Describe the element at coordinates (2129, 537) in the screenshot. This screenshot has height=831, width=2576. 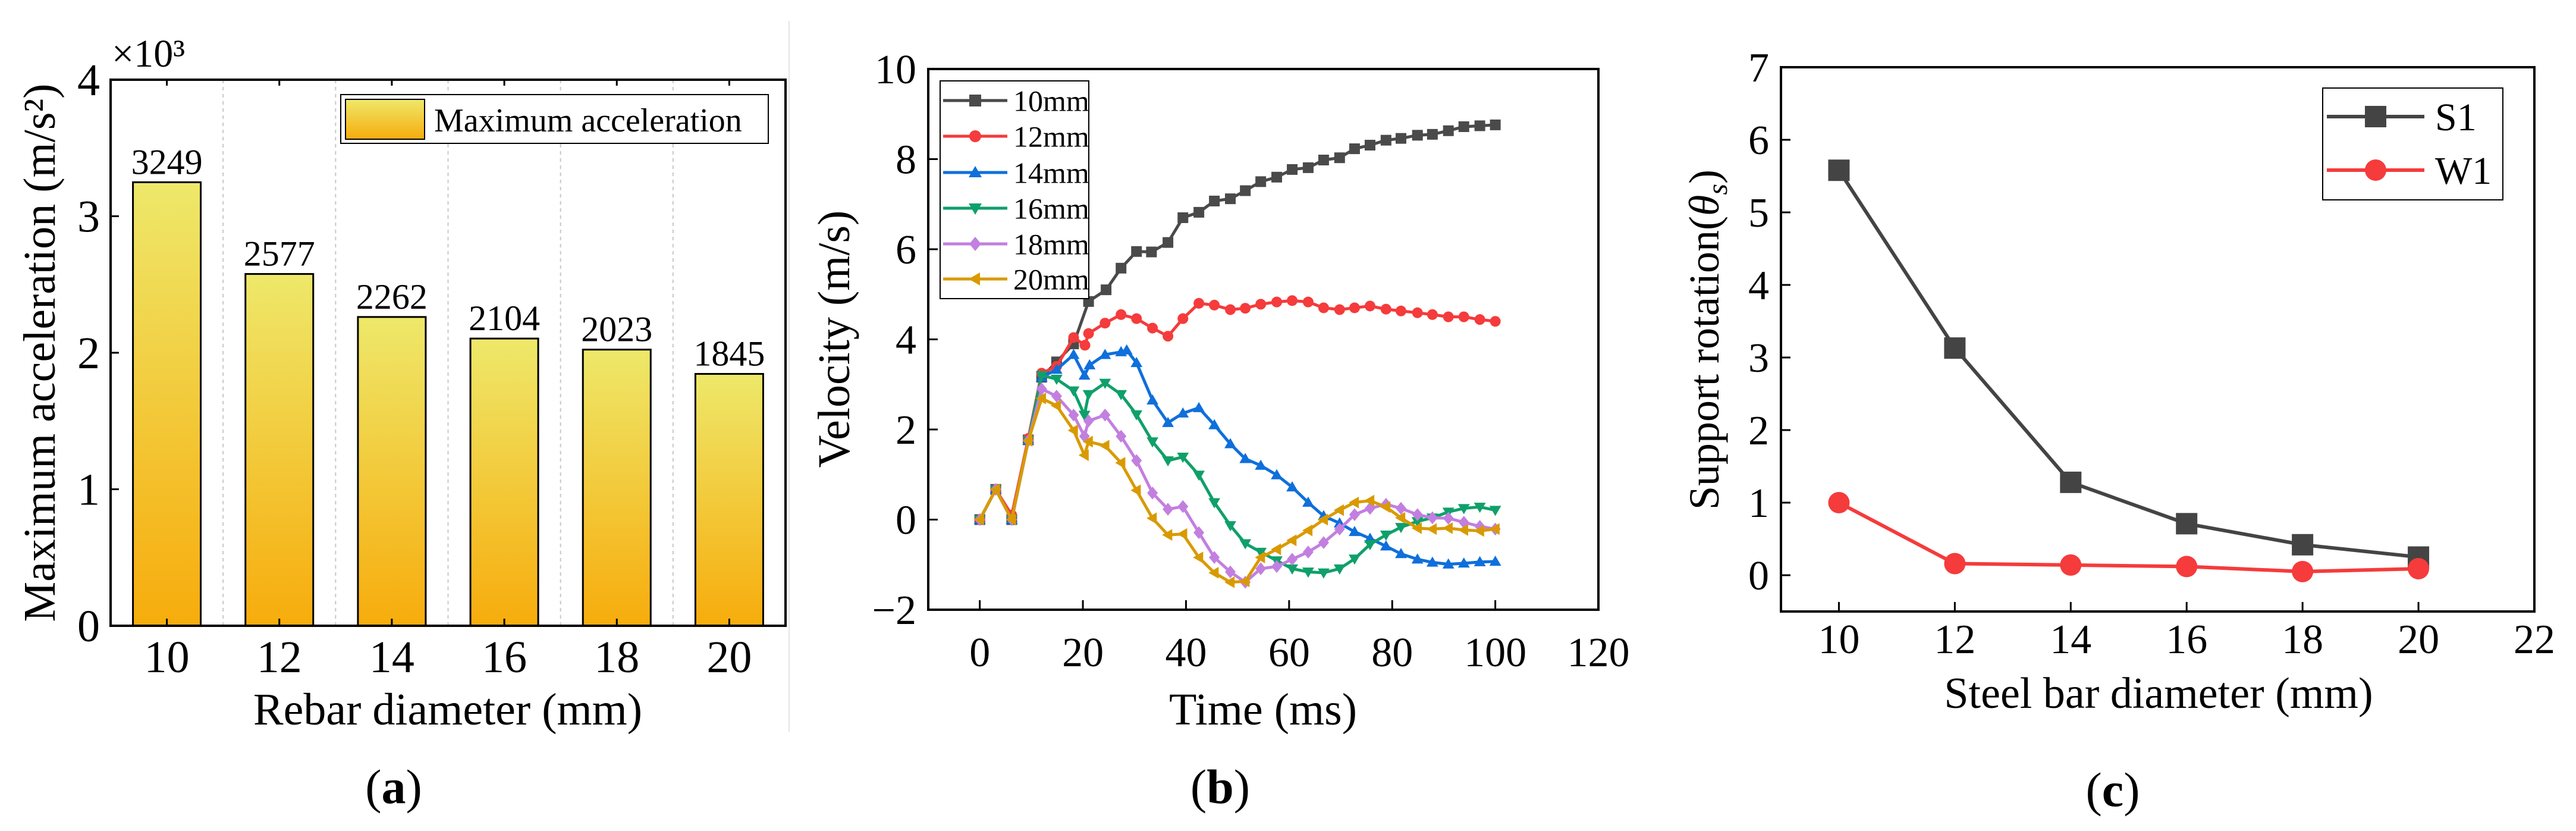
I see `series-W1` at that location.